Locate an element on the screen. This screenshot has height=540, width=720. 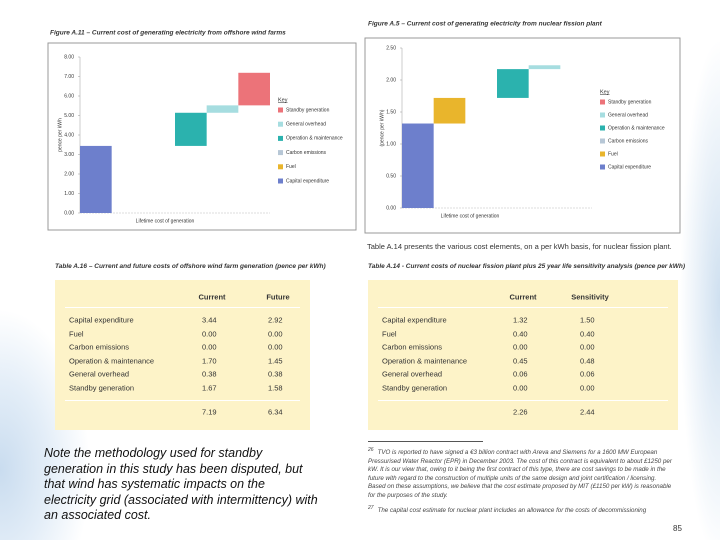
legend-label: Capital expenditure is located at coordinates (629, 167).